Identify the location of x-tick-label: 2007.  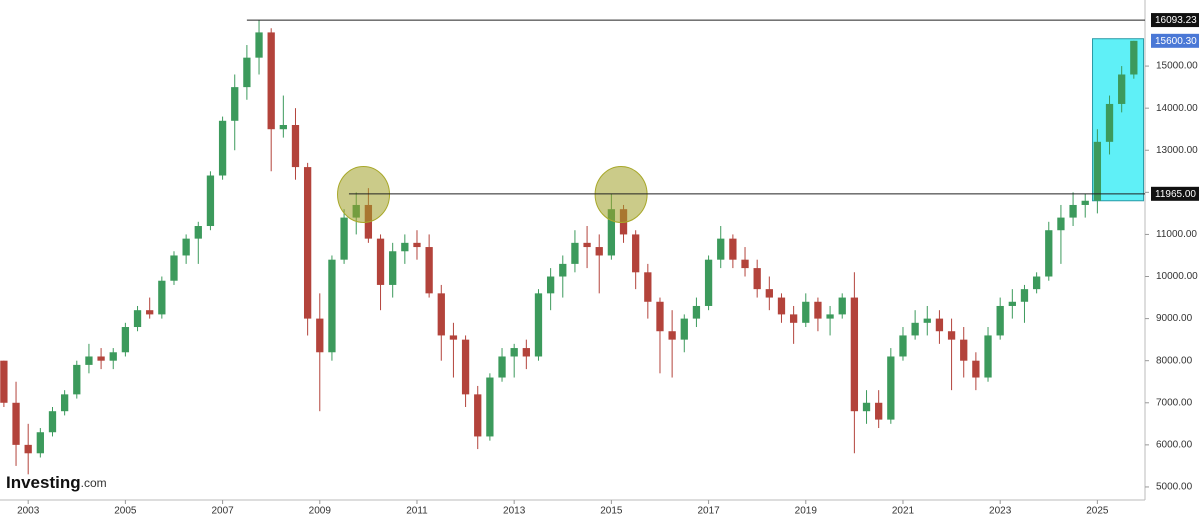
(222, 511).